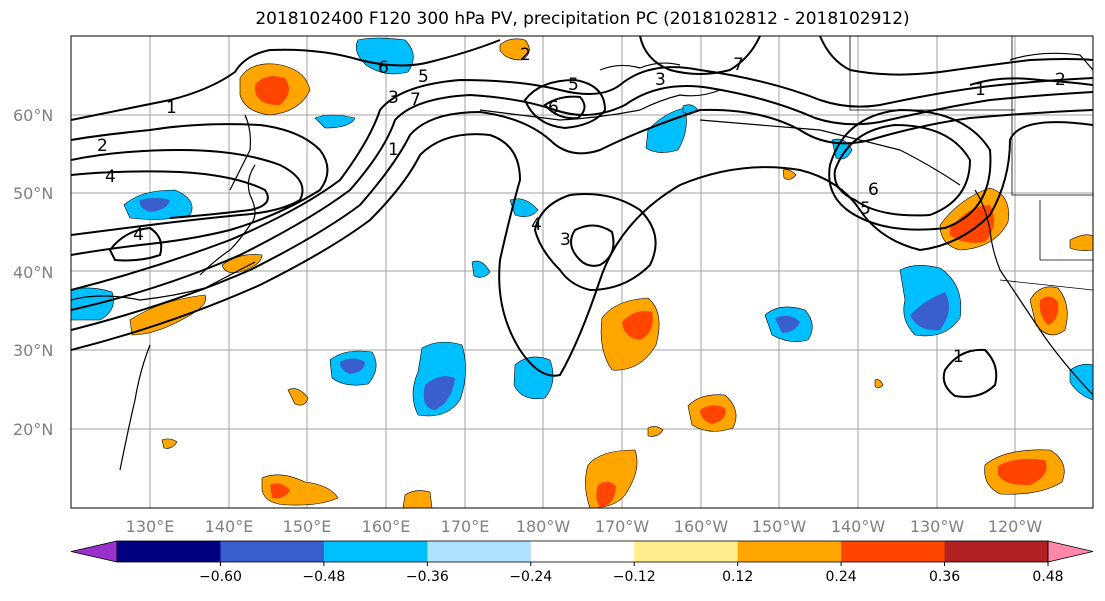 The height and width of the screenshot is (601, 1105). What do you see at coordinates (944, 577) in the screenshot?
I see `colorbar-tick-label: 0.36` at bounding box center [944, 577].